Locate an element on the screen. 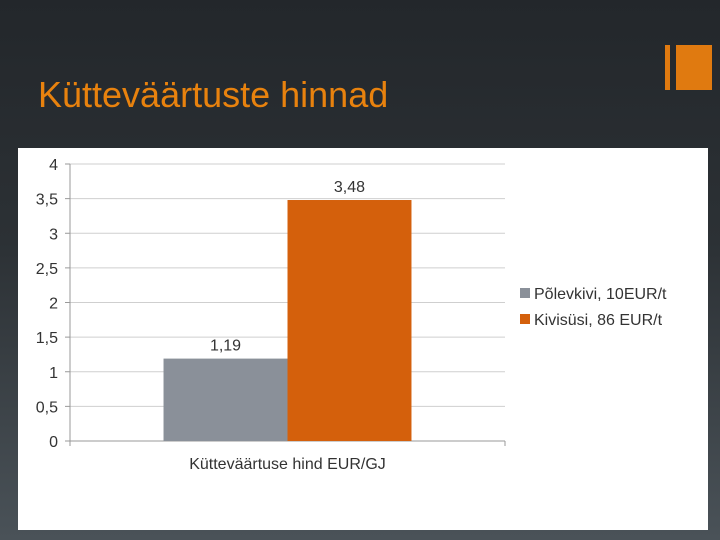  y-tick-label: 2,5 is located at coordinates (47, 269).